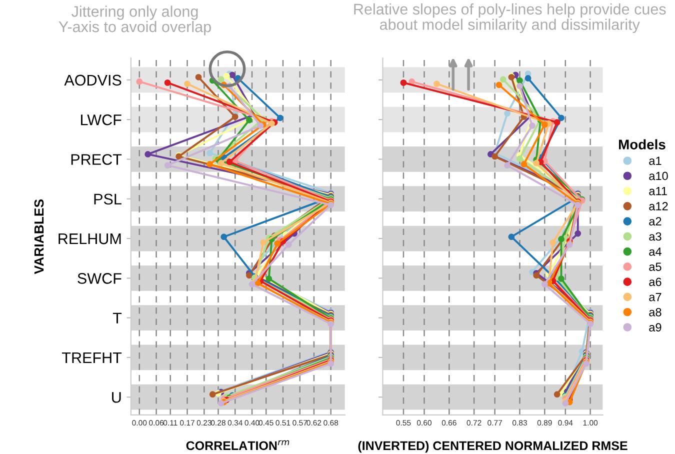 Image resolution: width=675 pixels, height=454 pixels. Describe the element at coordinates (658, 191) in the screenshot. I see `legend-label: a11` at that location.